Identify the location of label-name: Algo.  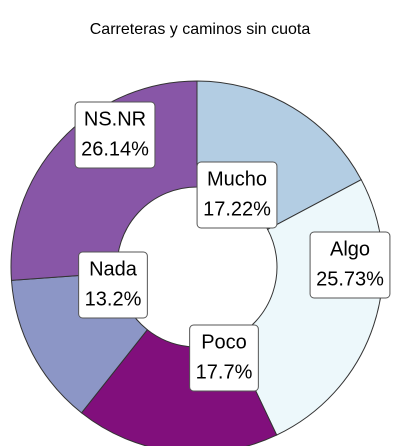
(350, 249).